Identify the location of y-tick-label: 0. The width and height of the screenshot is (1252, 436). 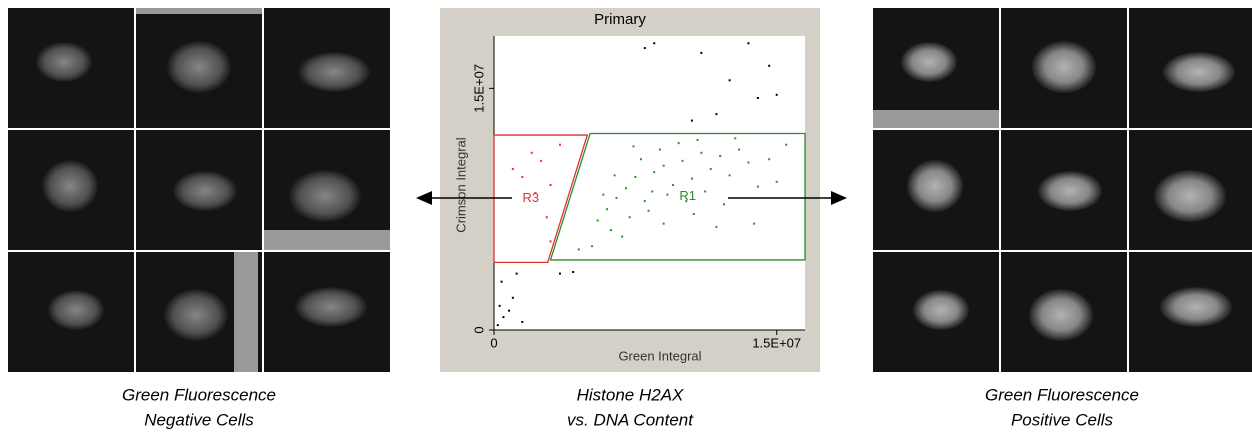
(478, 329).